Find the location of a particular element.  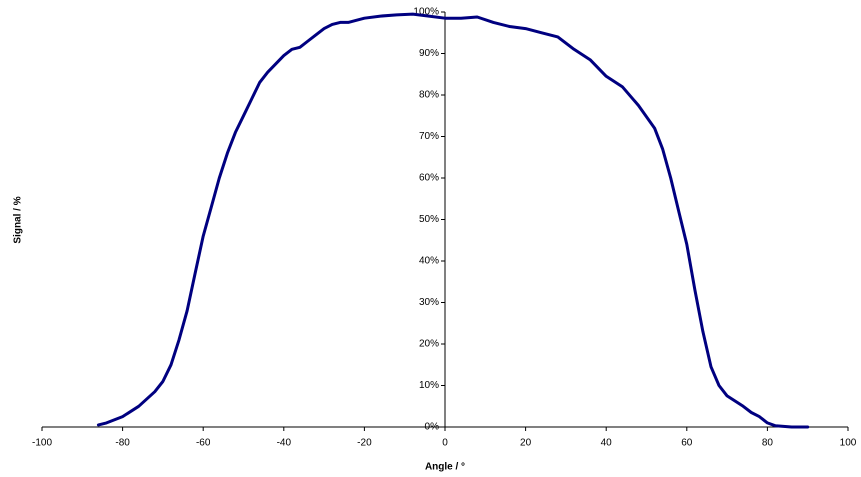

x-tick-label: -60 is located at coordinates (203, 443).